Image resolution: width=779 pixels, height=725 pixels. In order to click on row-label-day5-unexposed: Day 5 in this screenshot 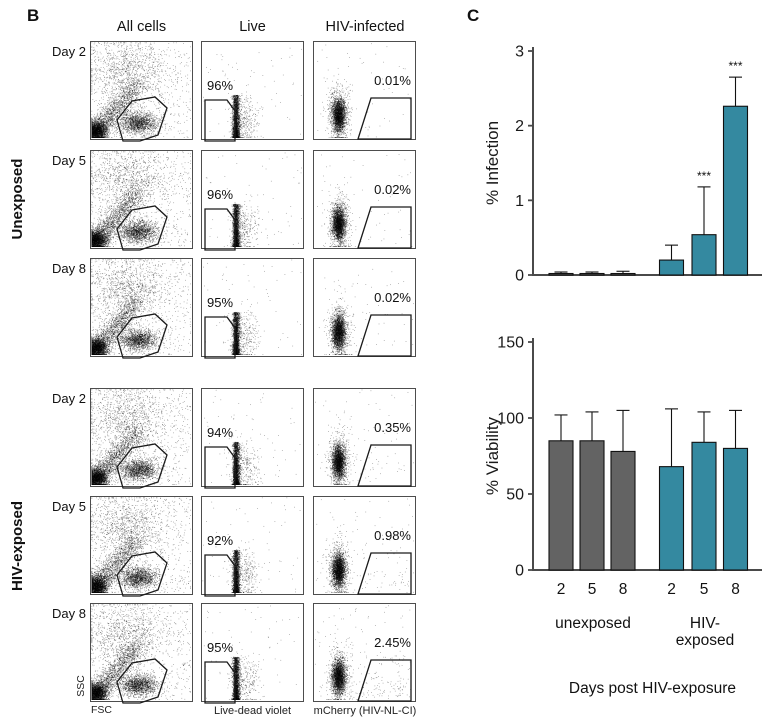, I will do `click(69, 160)`.